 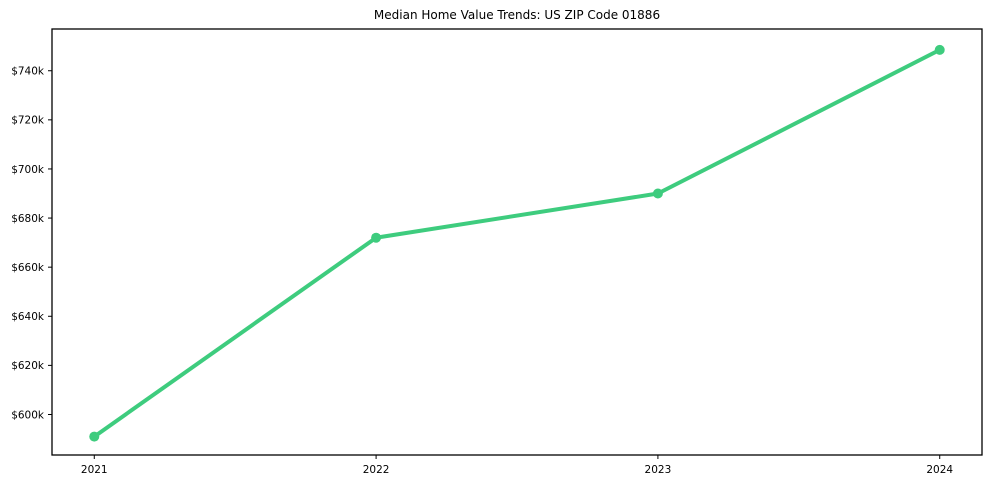 What do you see at coordinates (939, 470) in the screenshot?
I see `x-tick-label: 2024` at bounding box center [939, 470].